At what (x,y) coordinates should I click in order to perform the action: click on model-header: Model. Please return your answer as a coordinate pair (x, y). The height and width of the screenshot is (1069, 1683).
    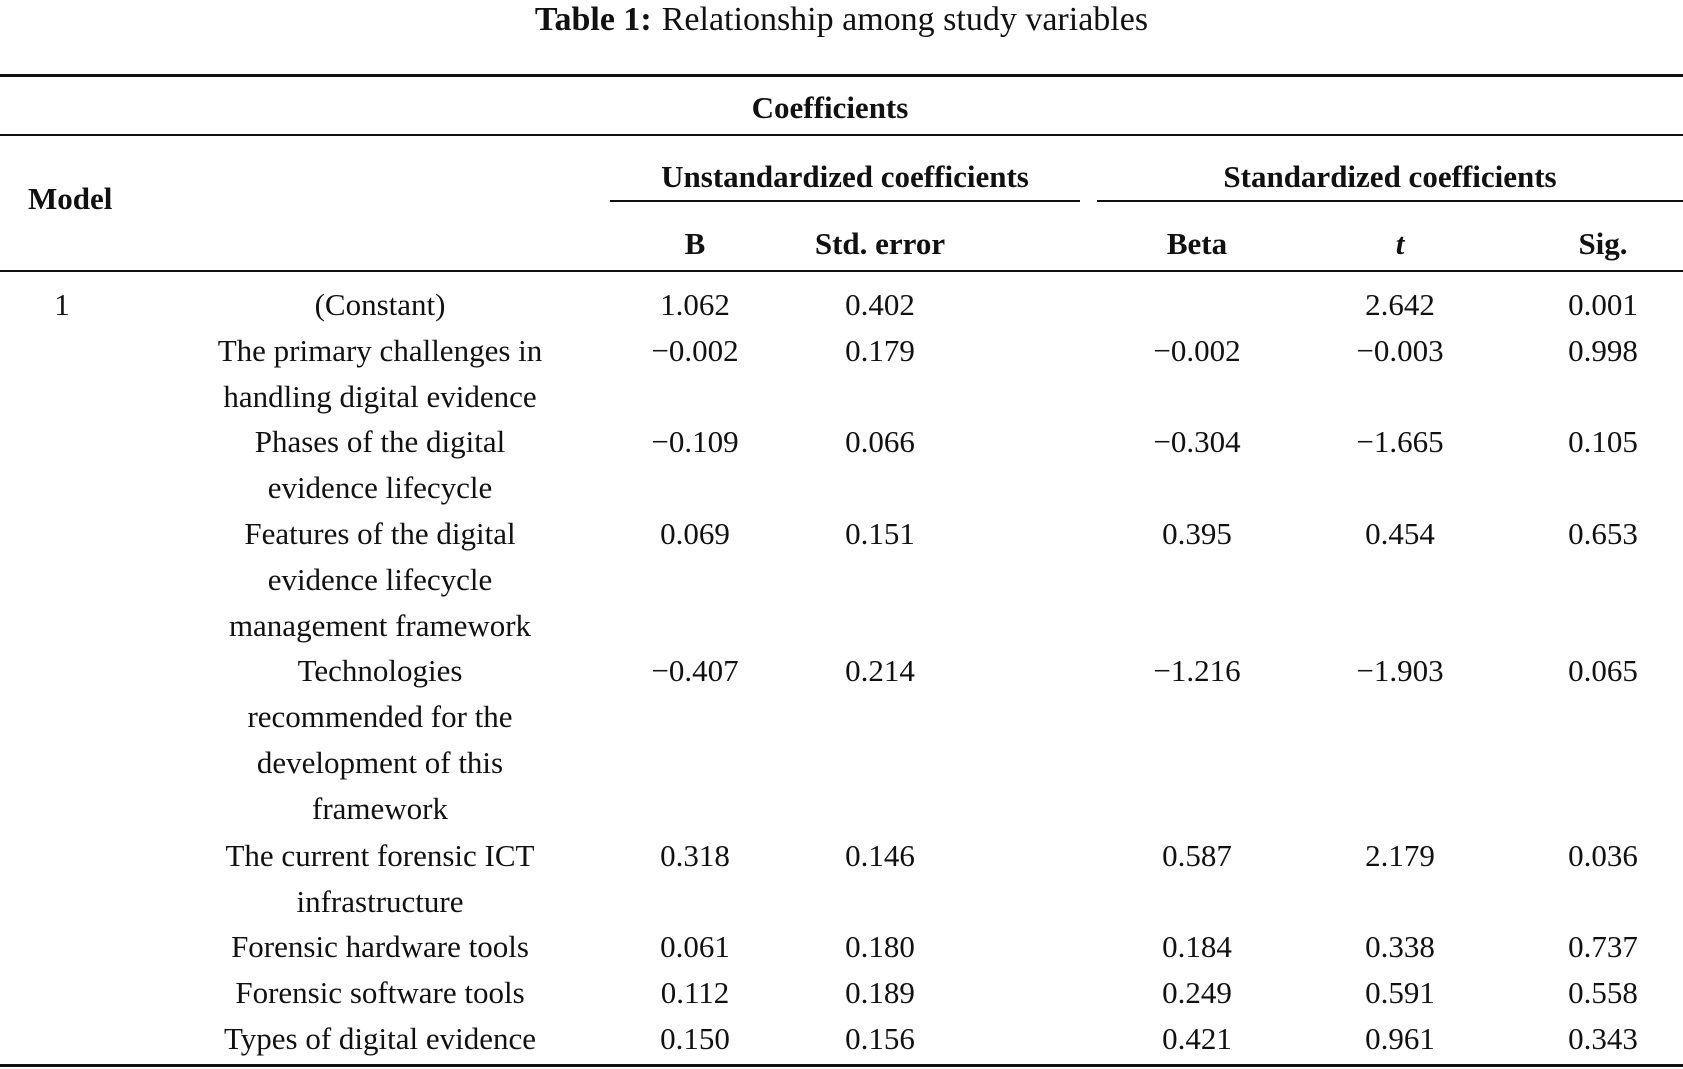
    Looking at the image, I should click on (70, 198).